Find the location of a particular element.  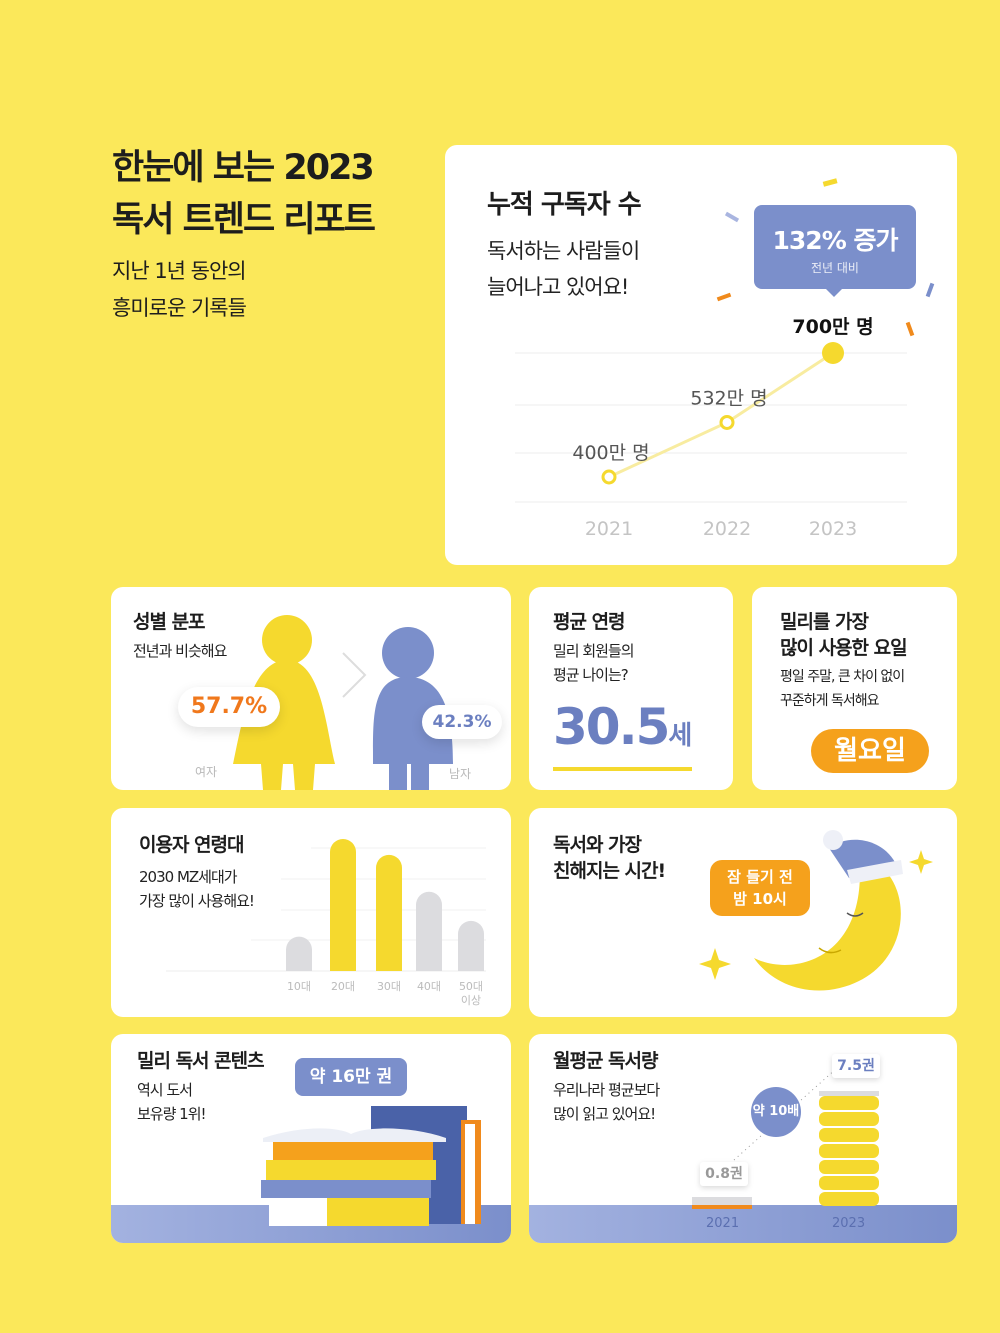

contents-count-bubble: 약 16만 권 is located at coordinates (351, 1077).